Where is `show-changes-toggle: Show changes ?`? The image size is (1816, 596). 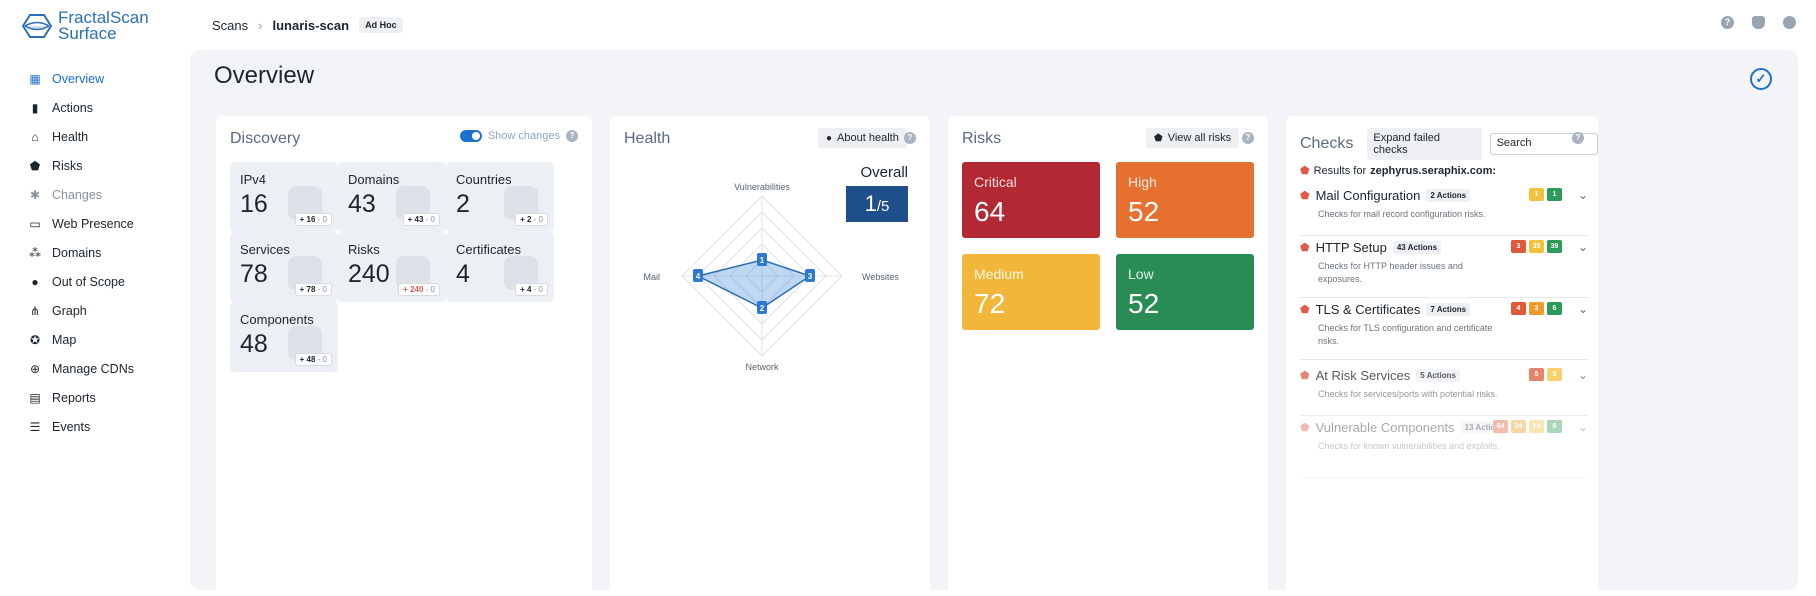 show-changes-toggle: Show changes ? is located at coordinates (518, 136).